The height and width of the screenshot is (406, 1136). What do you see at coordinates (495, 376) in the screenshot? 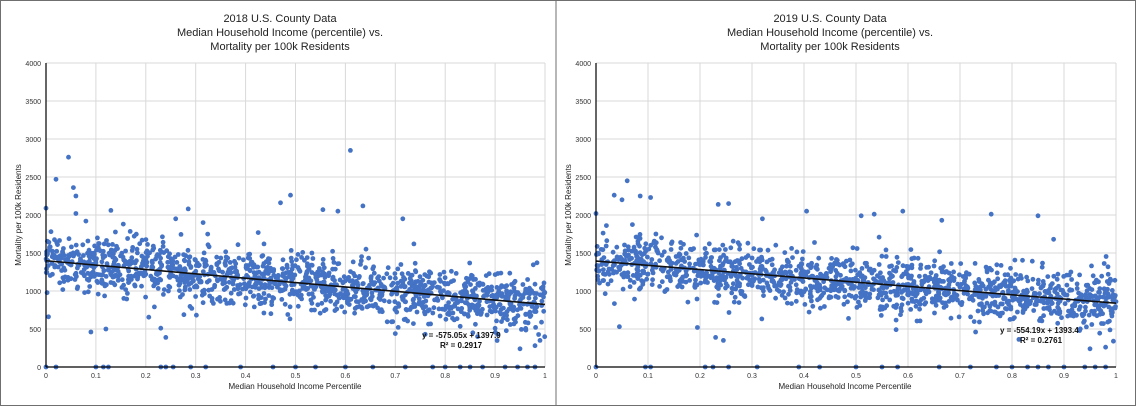
I see `x-tick-label: 0.9` at bounding box center [495, 376].